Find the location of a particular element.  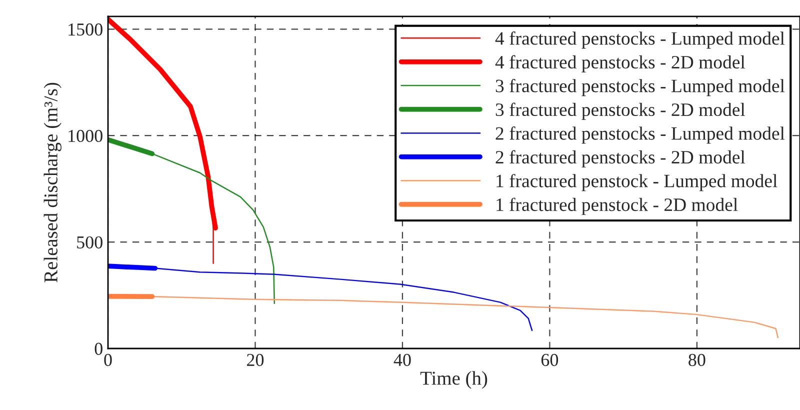

legend-label: 3 fractured penstocks - 2D model is located at coordinates (621, 111).